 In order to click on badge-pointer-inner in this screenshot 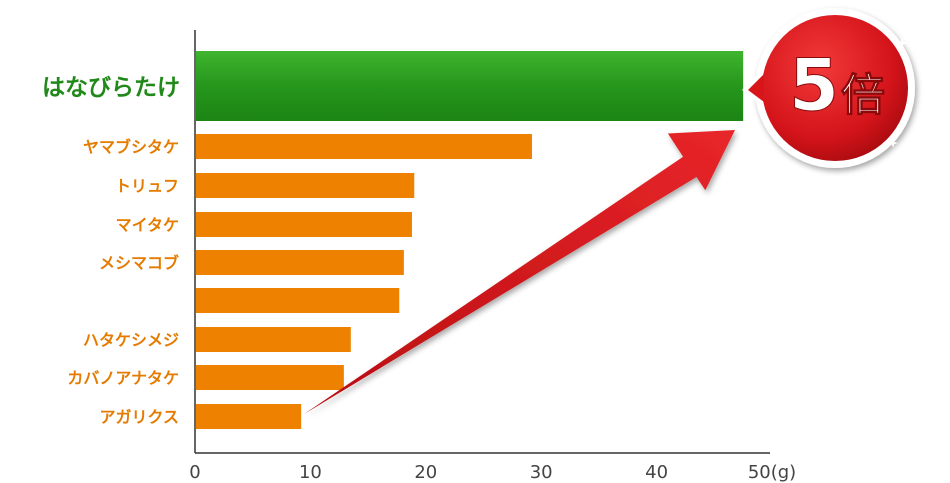, I will do `click(756, 88)`.